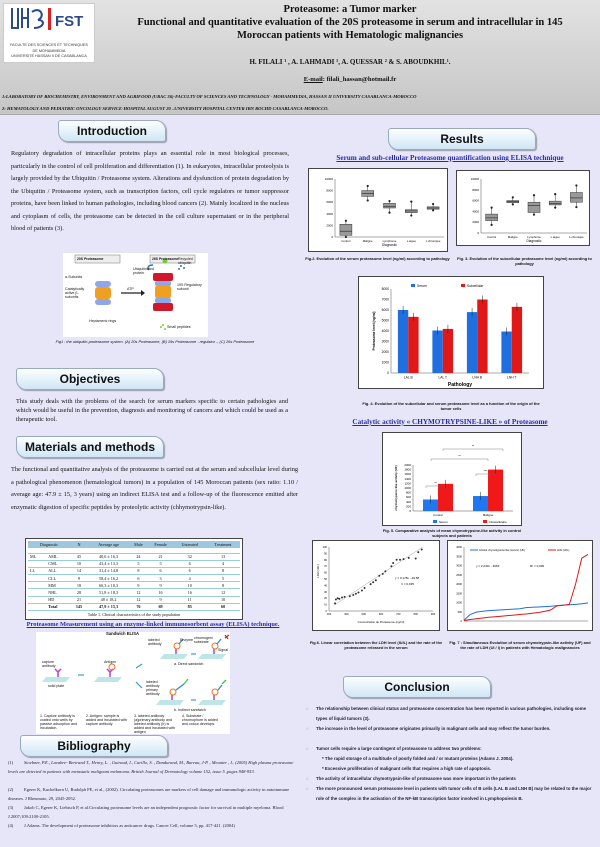  I want to click on label-20s: 20S Proteasome, so click(90, 259).